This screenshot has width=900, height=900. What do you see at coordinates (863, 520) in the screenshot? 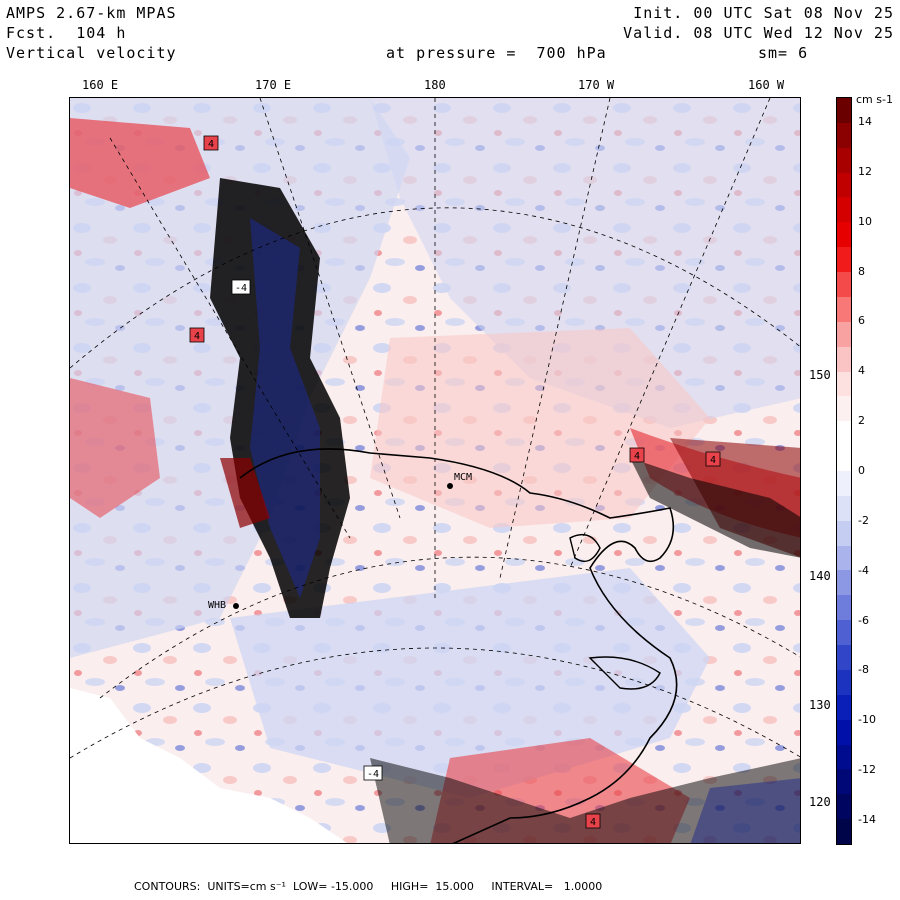
I see `colorbar-tick-label: -2` at bounding box center [863, 520].